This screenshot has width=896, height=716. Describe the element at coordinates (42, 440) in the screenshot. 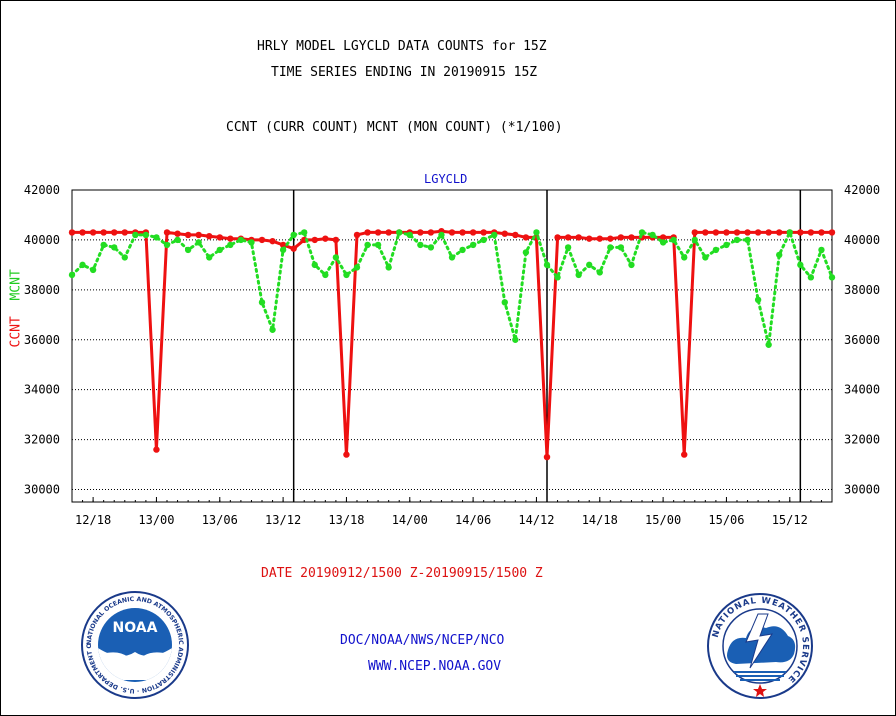

I see `y-tick-left-32000: 32000` at that location.